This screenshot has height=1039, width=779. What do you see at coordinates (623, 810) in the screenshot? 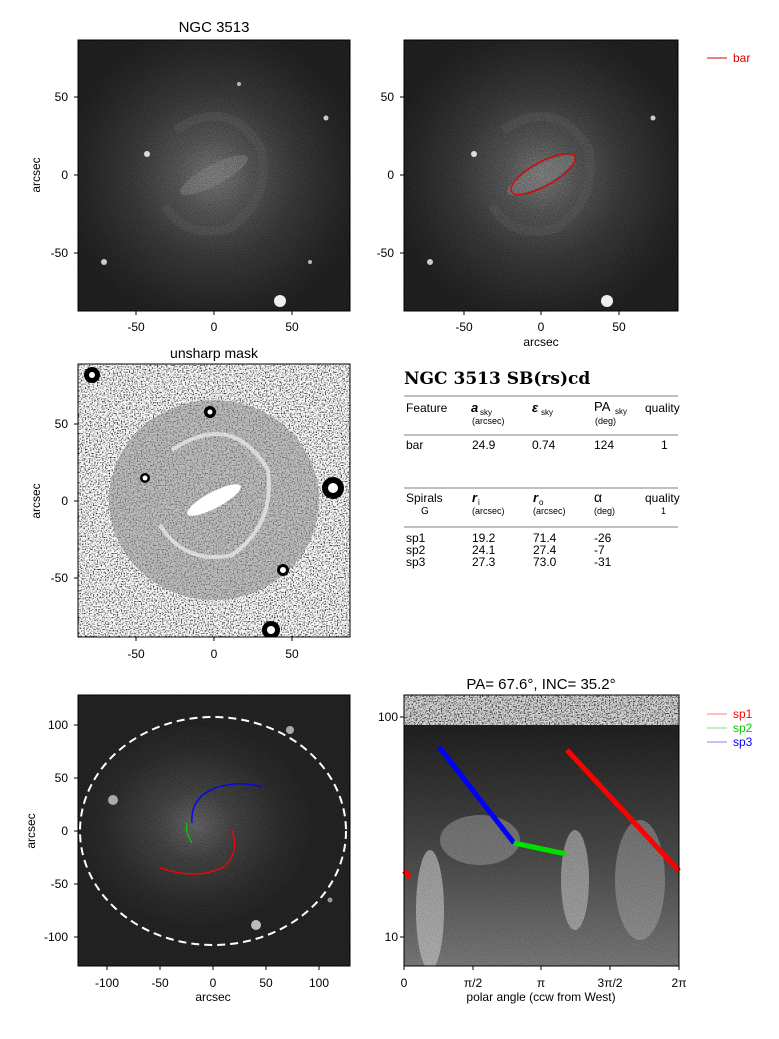
I see `fit-line-sp1` at bounding box center [623, 810].